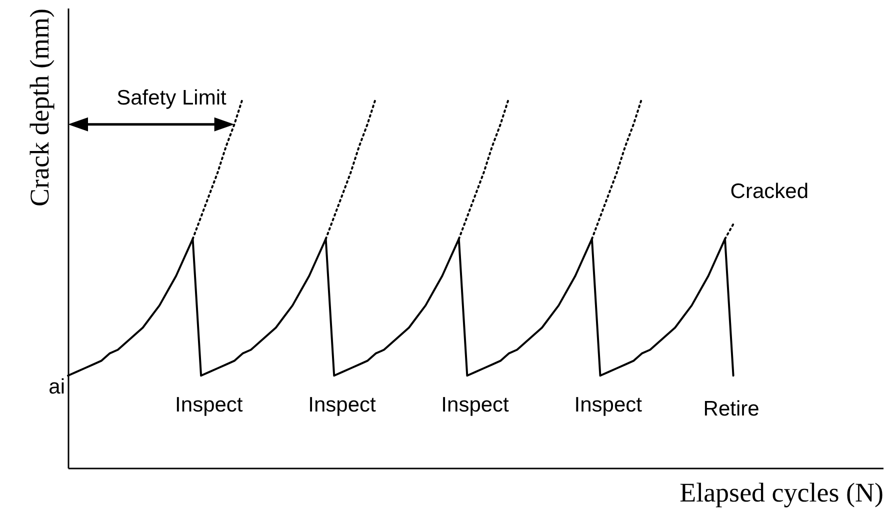 This screenshot has width=890, height=517. Describe the element at coordinates (39, 107) in the screenshot. I see `y-axis-title: Crack depth (mm)` at that location.